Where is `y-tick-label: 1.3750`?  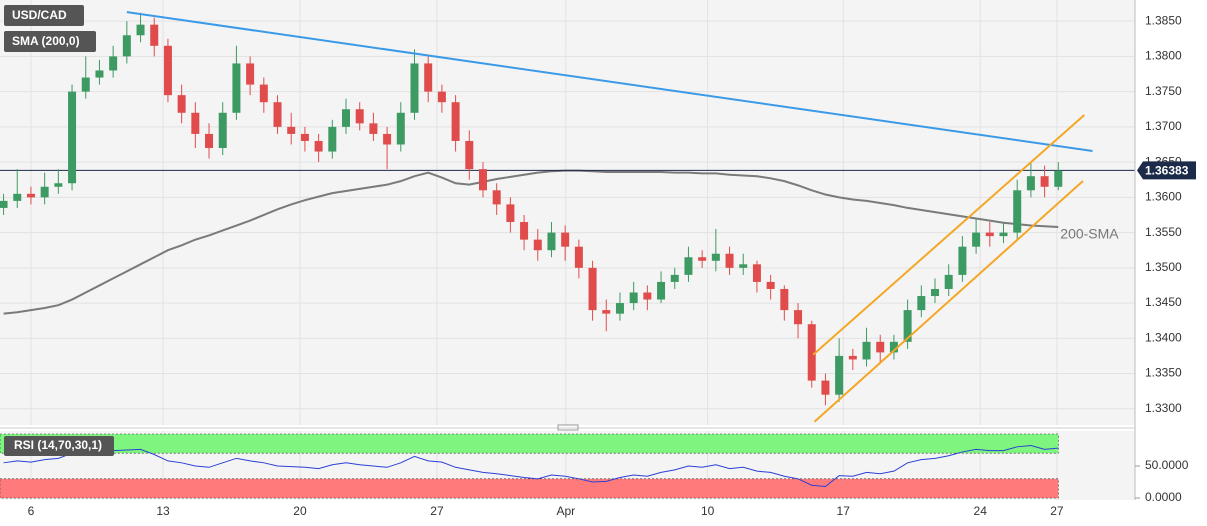
y-tick-label: 1.3750 is located at coordinates (1163, 91).